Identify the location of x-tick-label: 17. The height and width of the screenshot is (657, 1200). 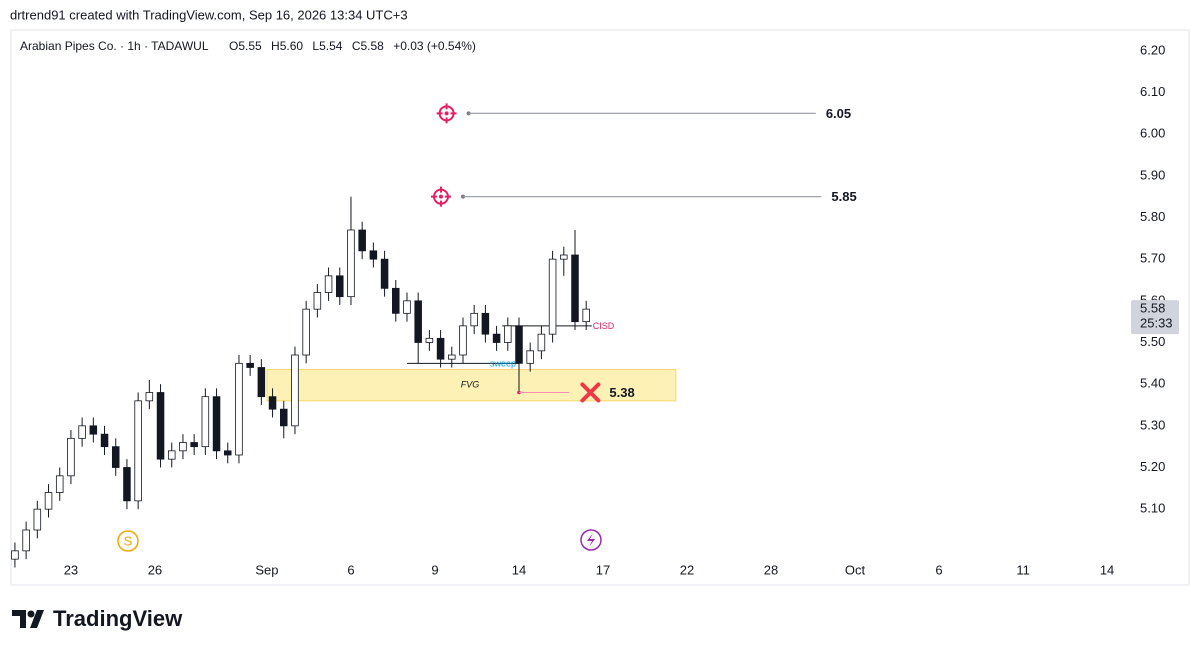
(603, 569).